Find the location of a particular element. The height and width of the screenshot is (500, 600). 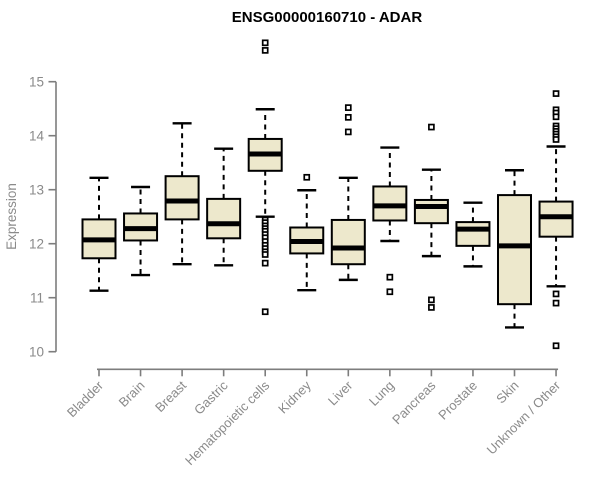

boxplot-hematopoietic-cells is located at coordinates (265, 177).